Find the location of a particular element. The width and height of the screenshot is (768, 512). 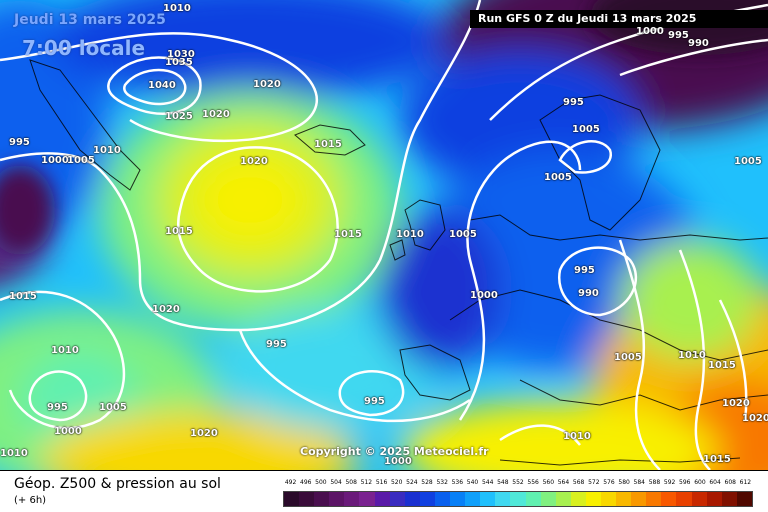

color-scale-value: 532 is located at coordinates (442, 482).